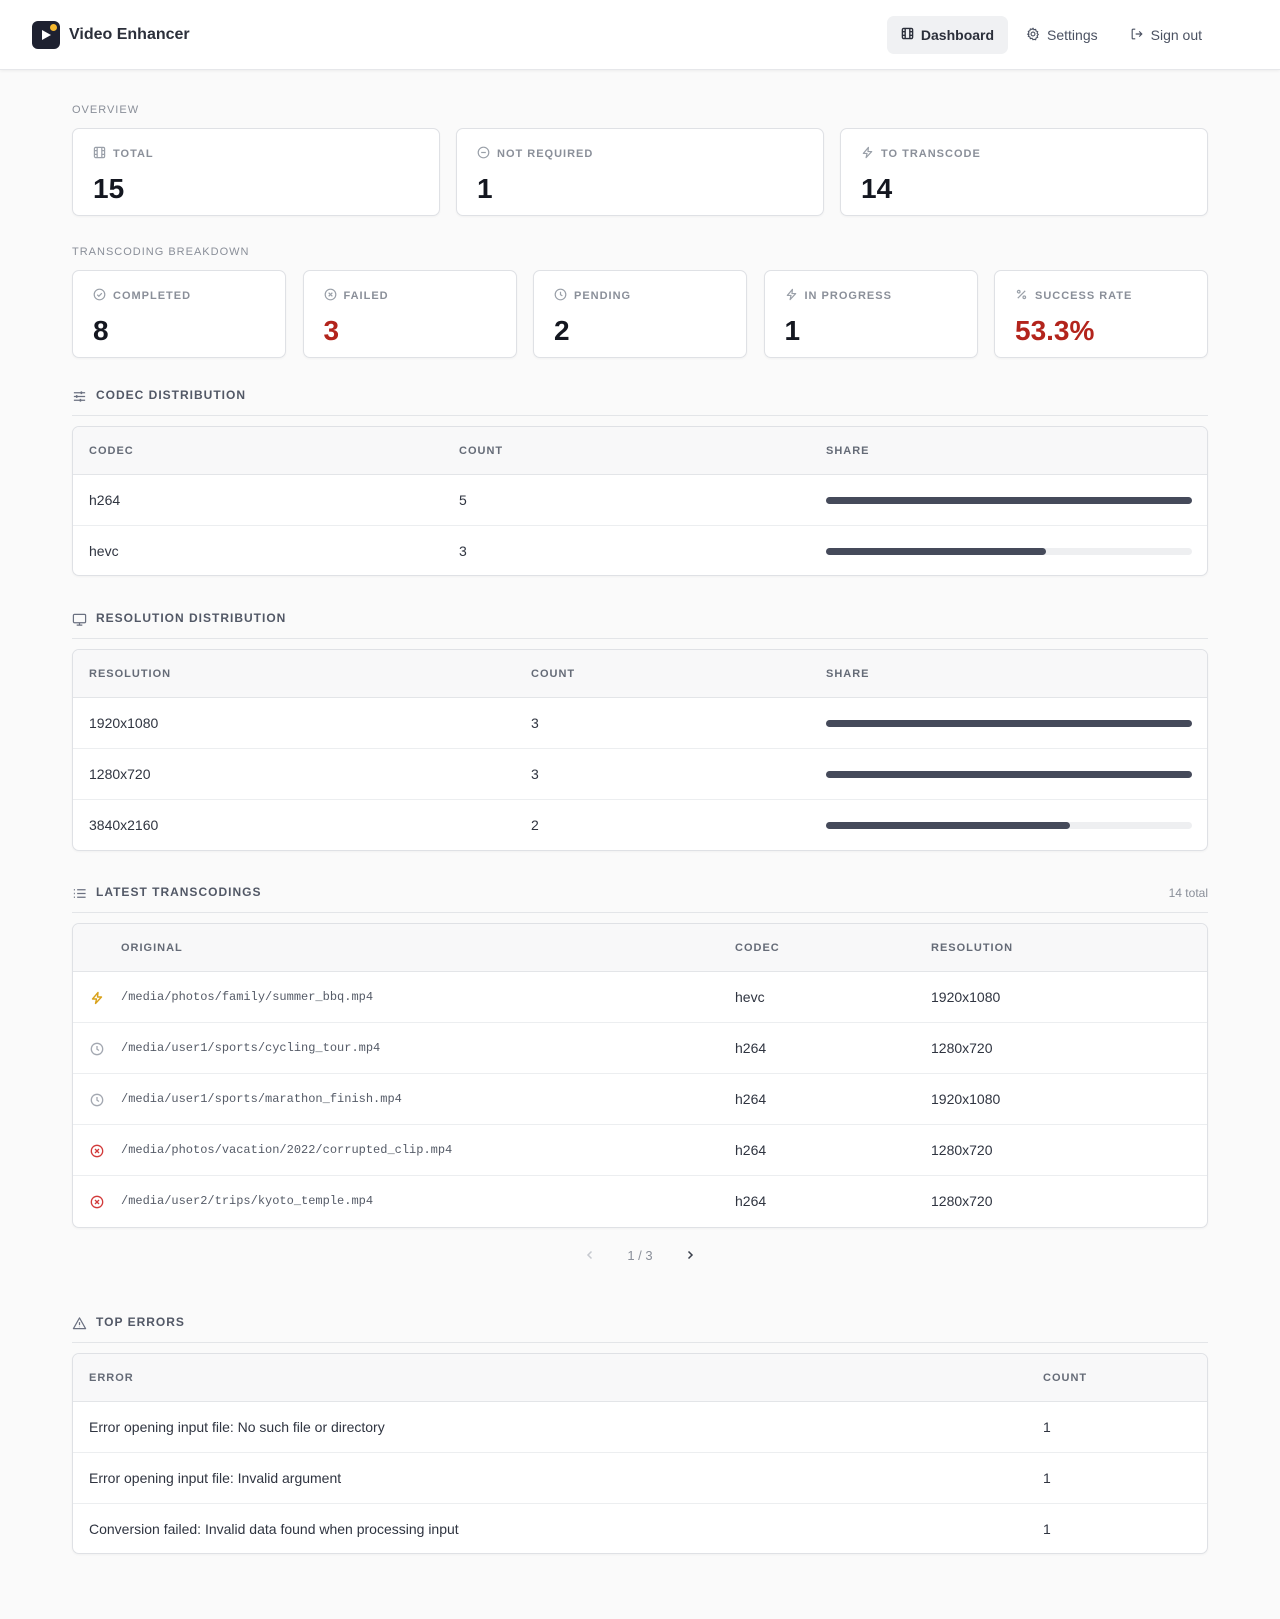  Describe the element at coordinates (1188, 893) in the screenshot. I see `latest-total-count: 14 total` at that location.